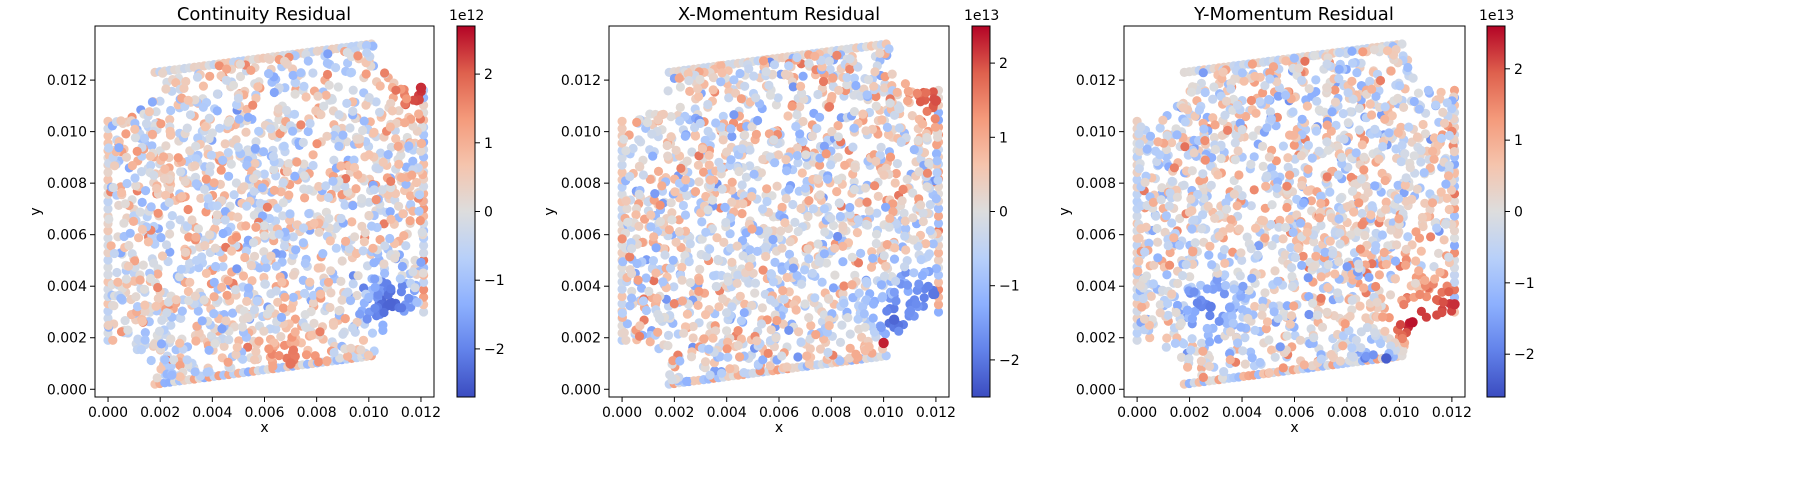 The image size is (1800, 500). Describe the element at coordinates (317, 413) in the screenshot. I see `x-tick-label: 0.008` at that location.